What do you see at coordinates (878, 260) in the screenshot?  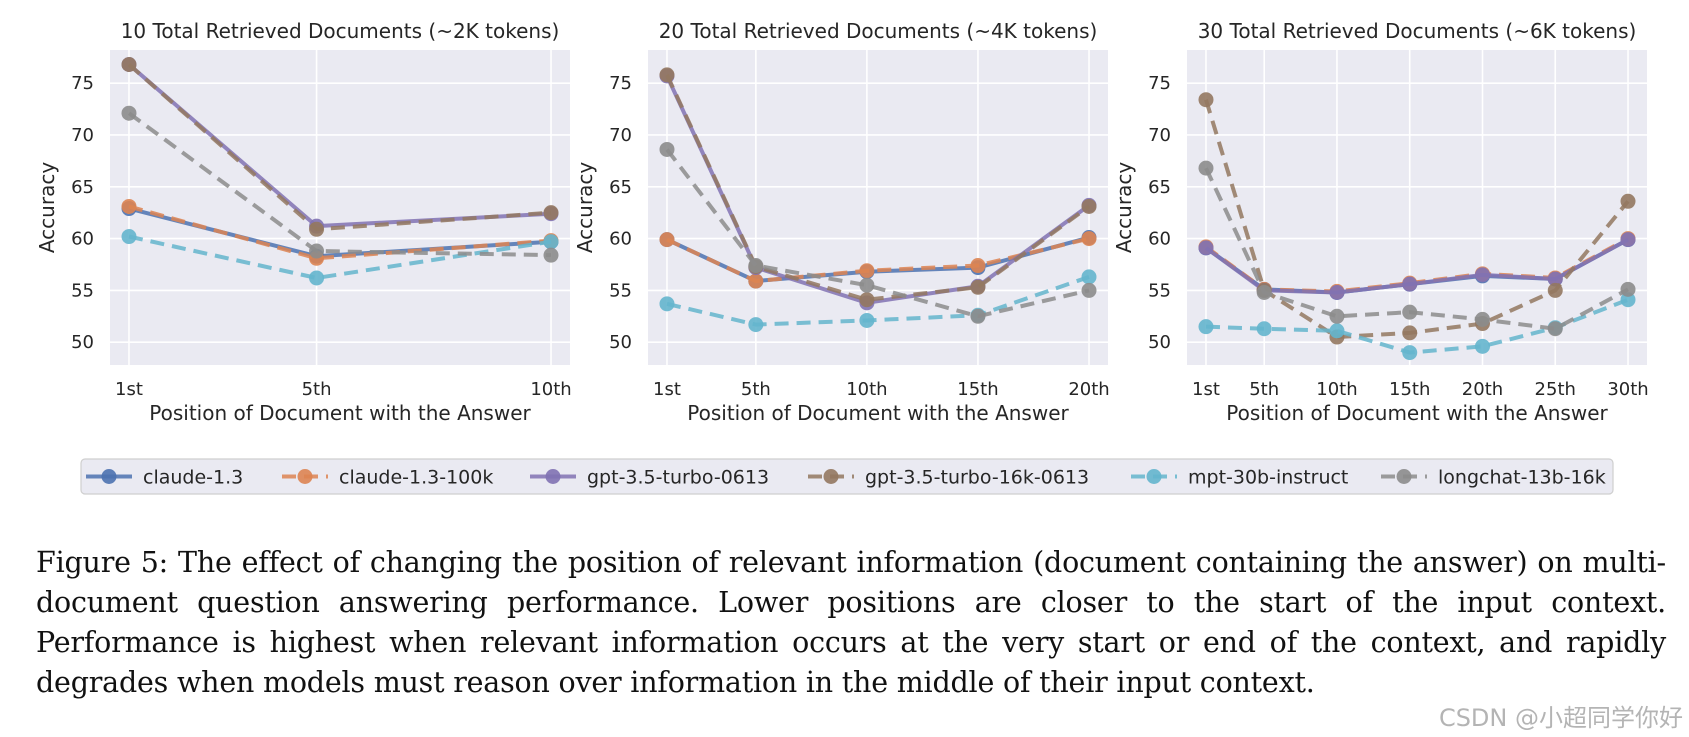 I see `series-claude-1.3-100k` at bounding box center [878, 260].